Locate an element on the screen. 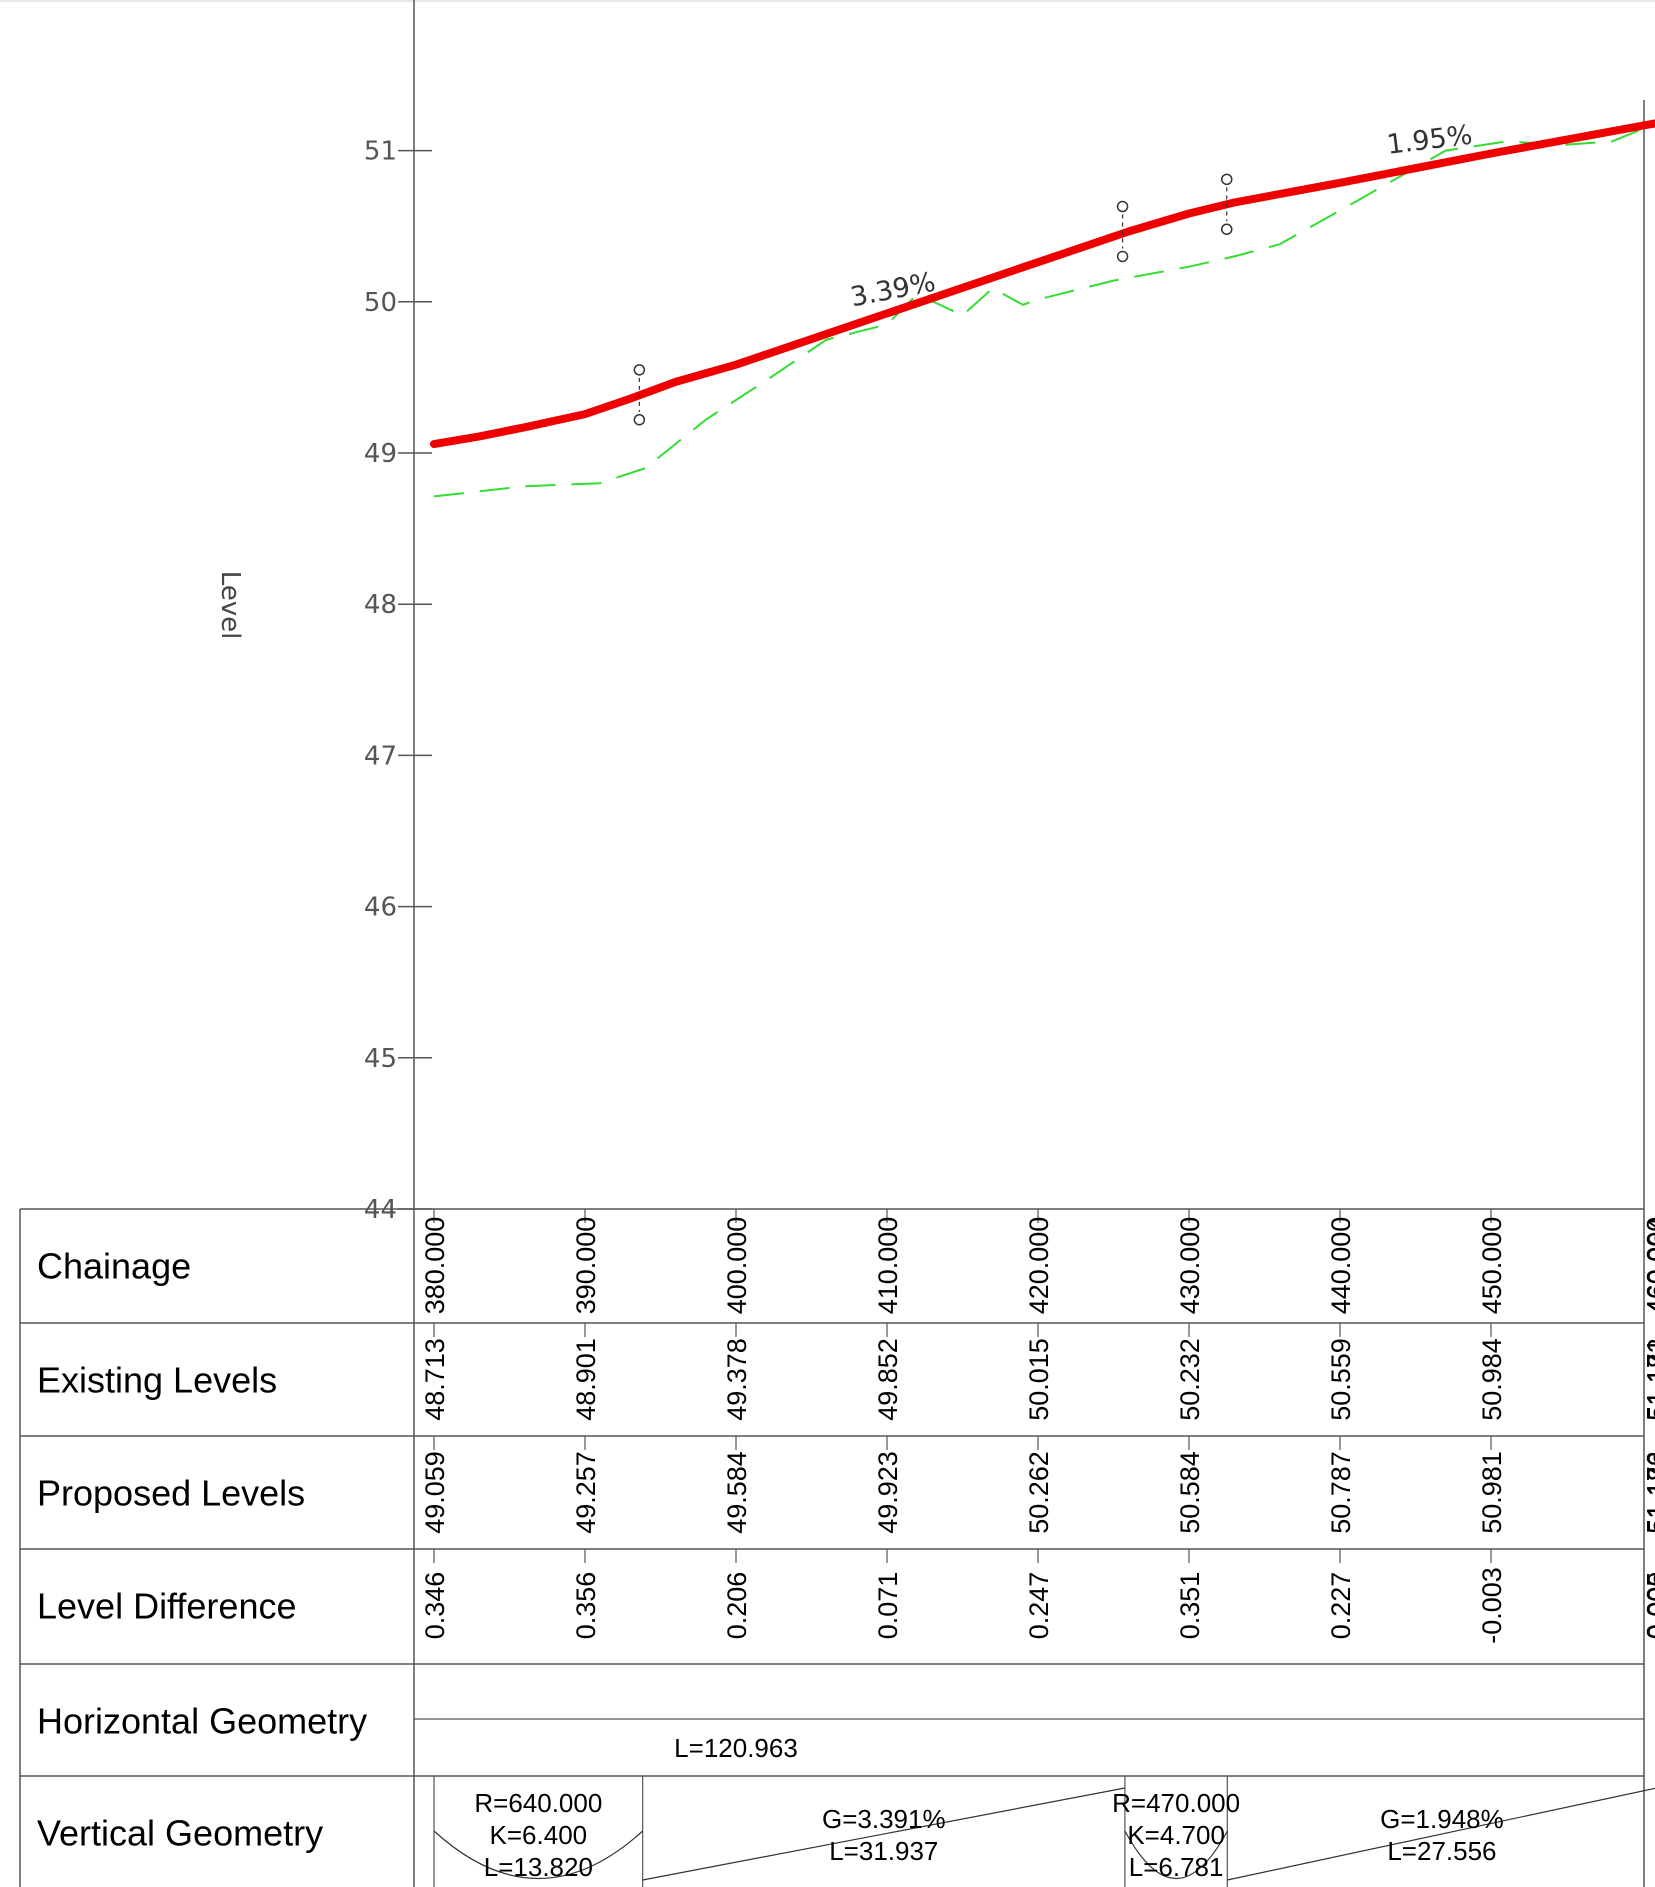 This screenshot has width=1655, height=1887. vertical-grade-text: G=1.948% is located at coordinates (1442, 1819).